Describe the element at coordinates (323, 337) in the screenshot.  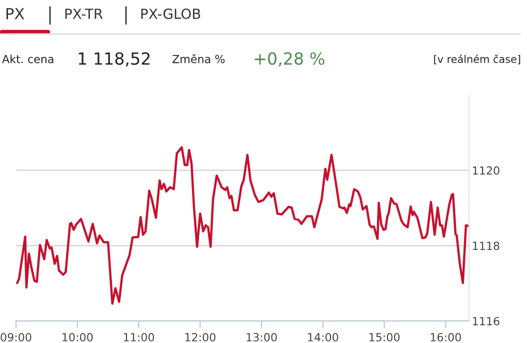
I see `x-tick-label: 14:00` at that location.